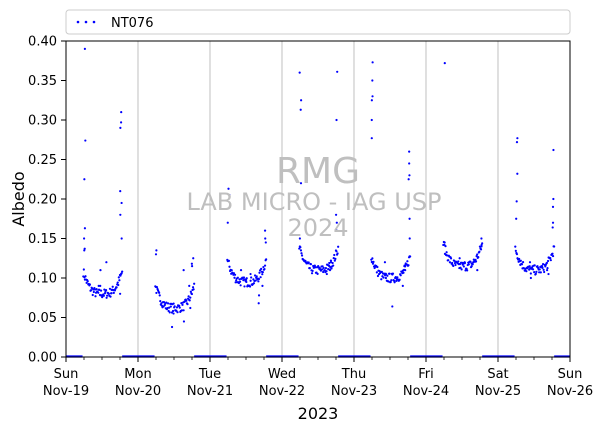 This screenshot has height=434, width=604. I want to click on y-tick-label: 0.00, so click(42, 358).